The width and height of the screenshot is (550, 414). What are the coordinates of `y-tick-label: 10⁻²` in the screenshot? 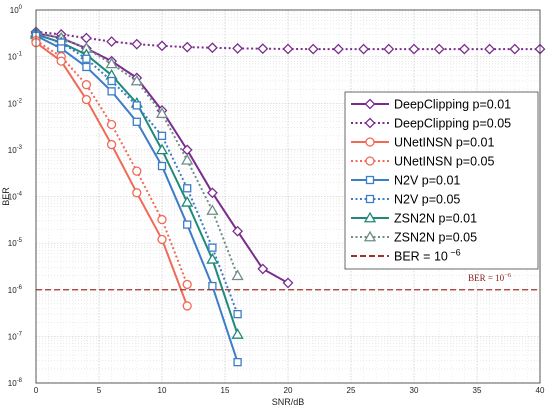 It's located at (15, 103).